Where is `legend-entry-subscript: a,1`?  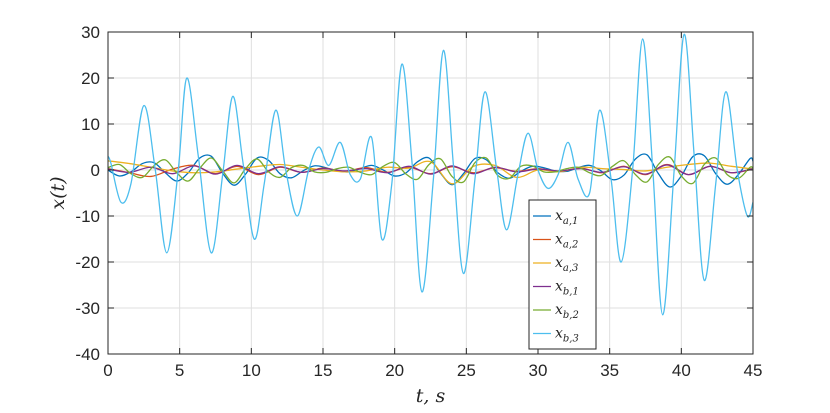
legend-entry-subscript: a,1 is located at coordinates (571, 221).